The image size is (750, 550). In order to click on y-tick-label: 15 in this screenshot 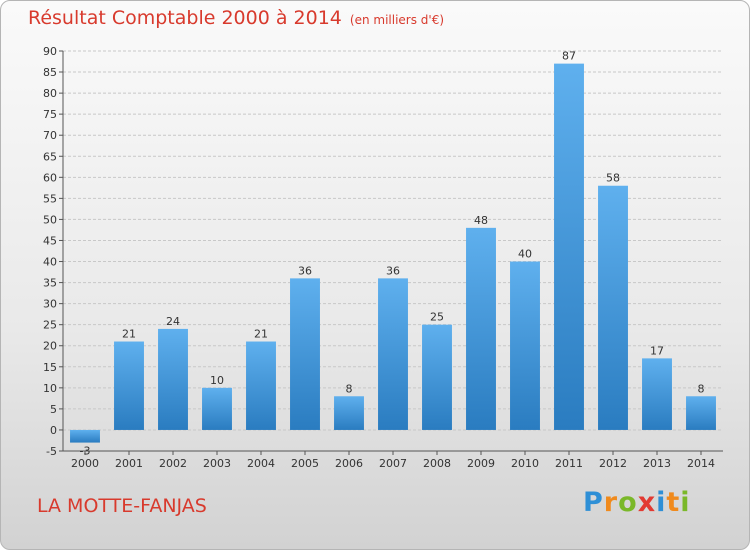, I will do `click(50, 367)`.